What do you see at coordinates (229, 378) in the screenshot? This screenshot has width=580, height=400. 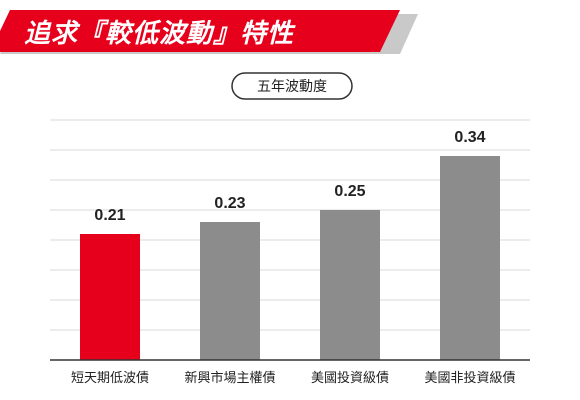 I see `category-label-2: 新興市場主權債` at bounding box center [229, 378].